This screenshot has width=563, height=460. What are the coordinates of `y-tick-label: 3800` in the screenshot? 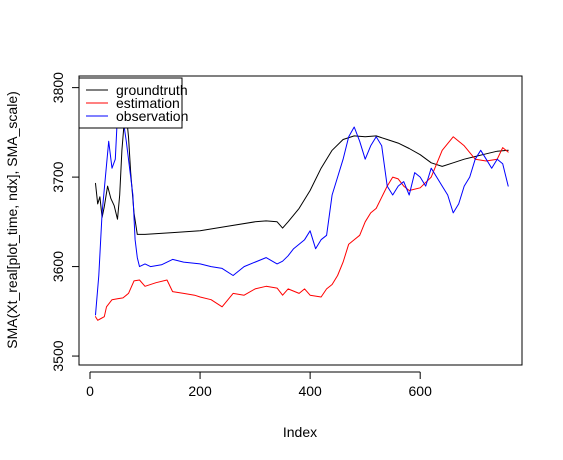 It's located at (58, 87).